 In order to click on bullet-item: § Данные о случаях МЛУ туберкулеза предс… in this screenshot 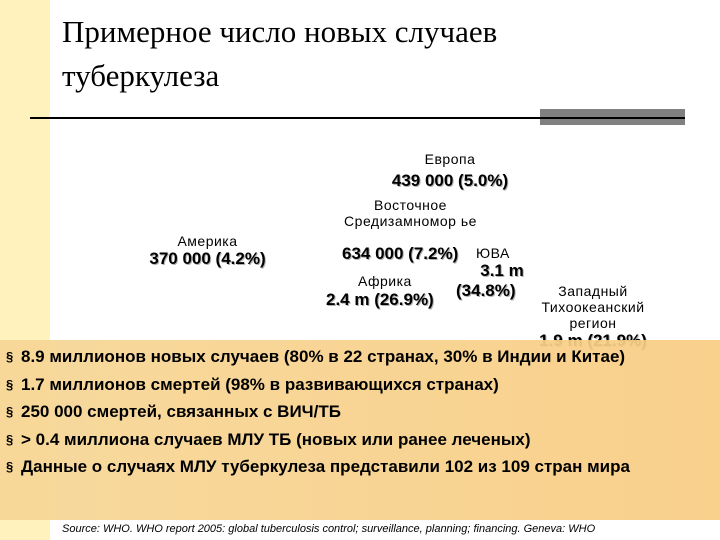, I will do `click(358, 467)`.